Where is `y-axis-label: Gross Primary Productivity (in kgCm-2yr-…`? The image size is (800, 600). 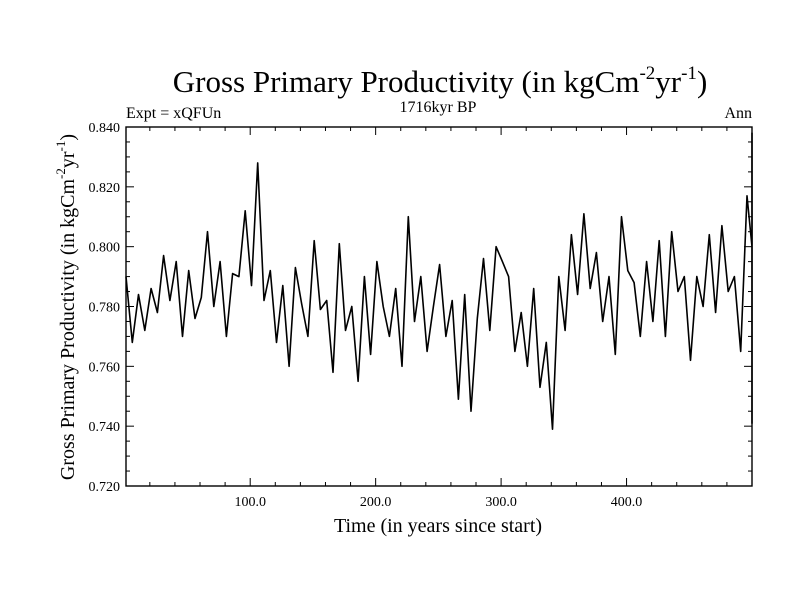
y-axis-label: Gross Primary Productivity (in kgCm-2yr-… is located at coordinates (66, 307).